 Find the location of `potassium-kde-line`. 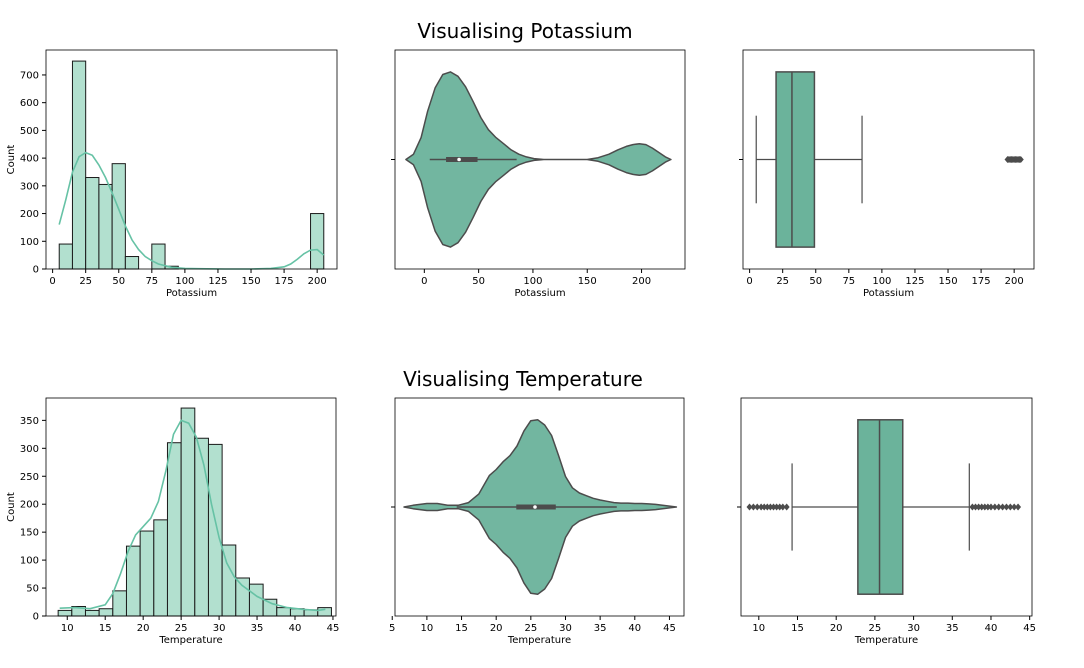

potassium-kde-line is located at coordinates (191, 210).